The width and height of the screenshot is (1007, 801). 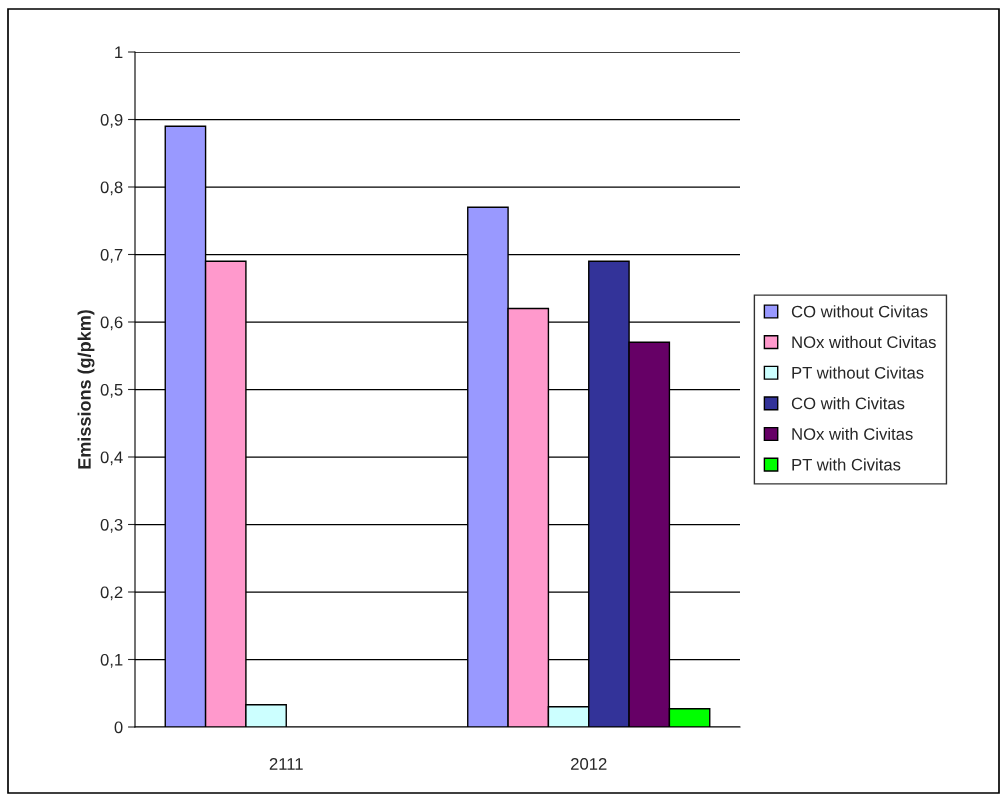 What do you see at coordinates (852, 433) in the screenshot?
I see `legend-label: NOx with Civitas` at bounding box center [852, 433].